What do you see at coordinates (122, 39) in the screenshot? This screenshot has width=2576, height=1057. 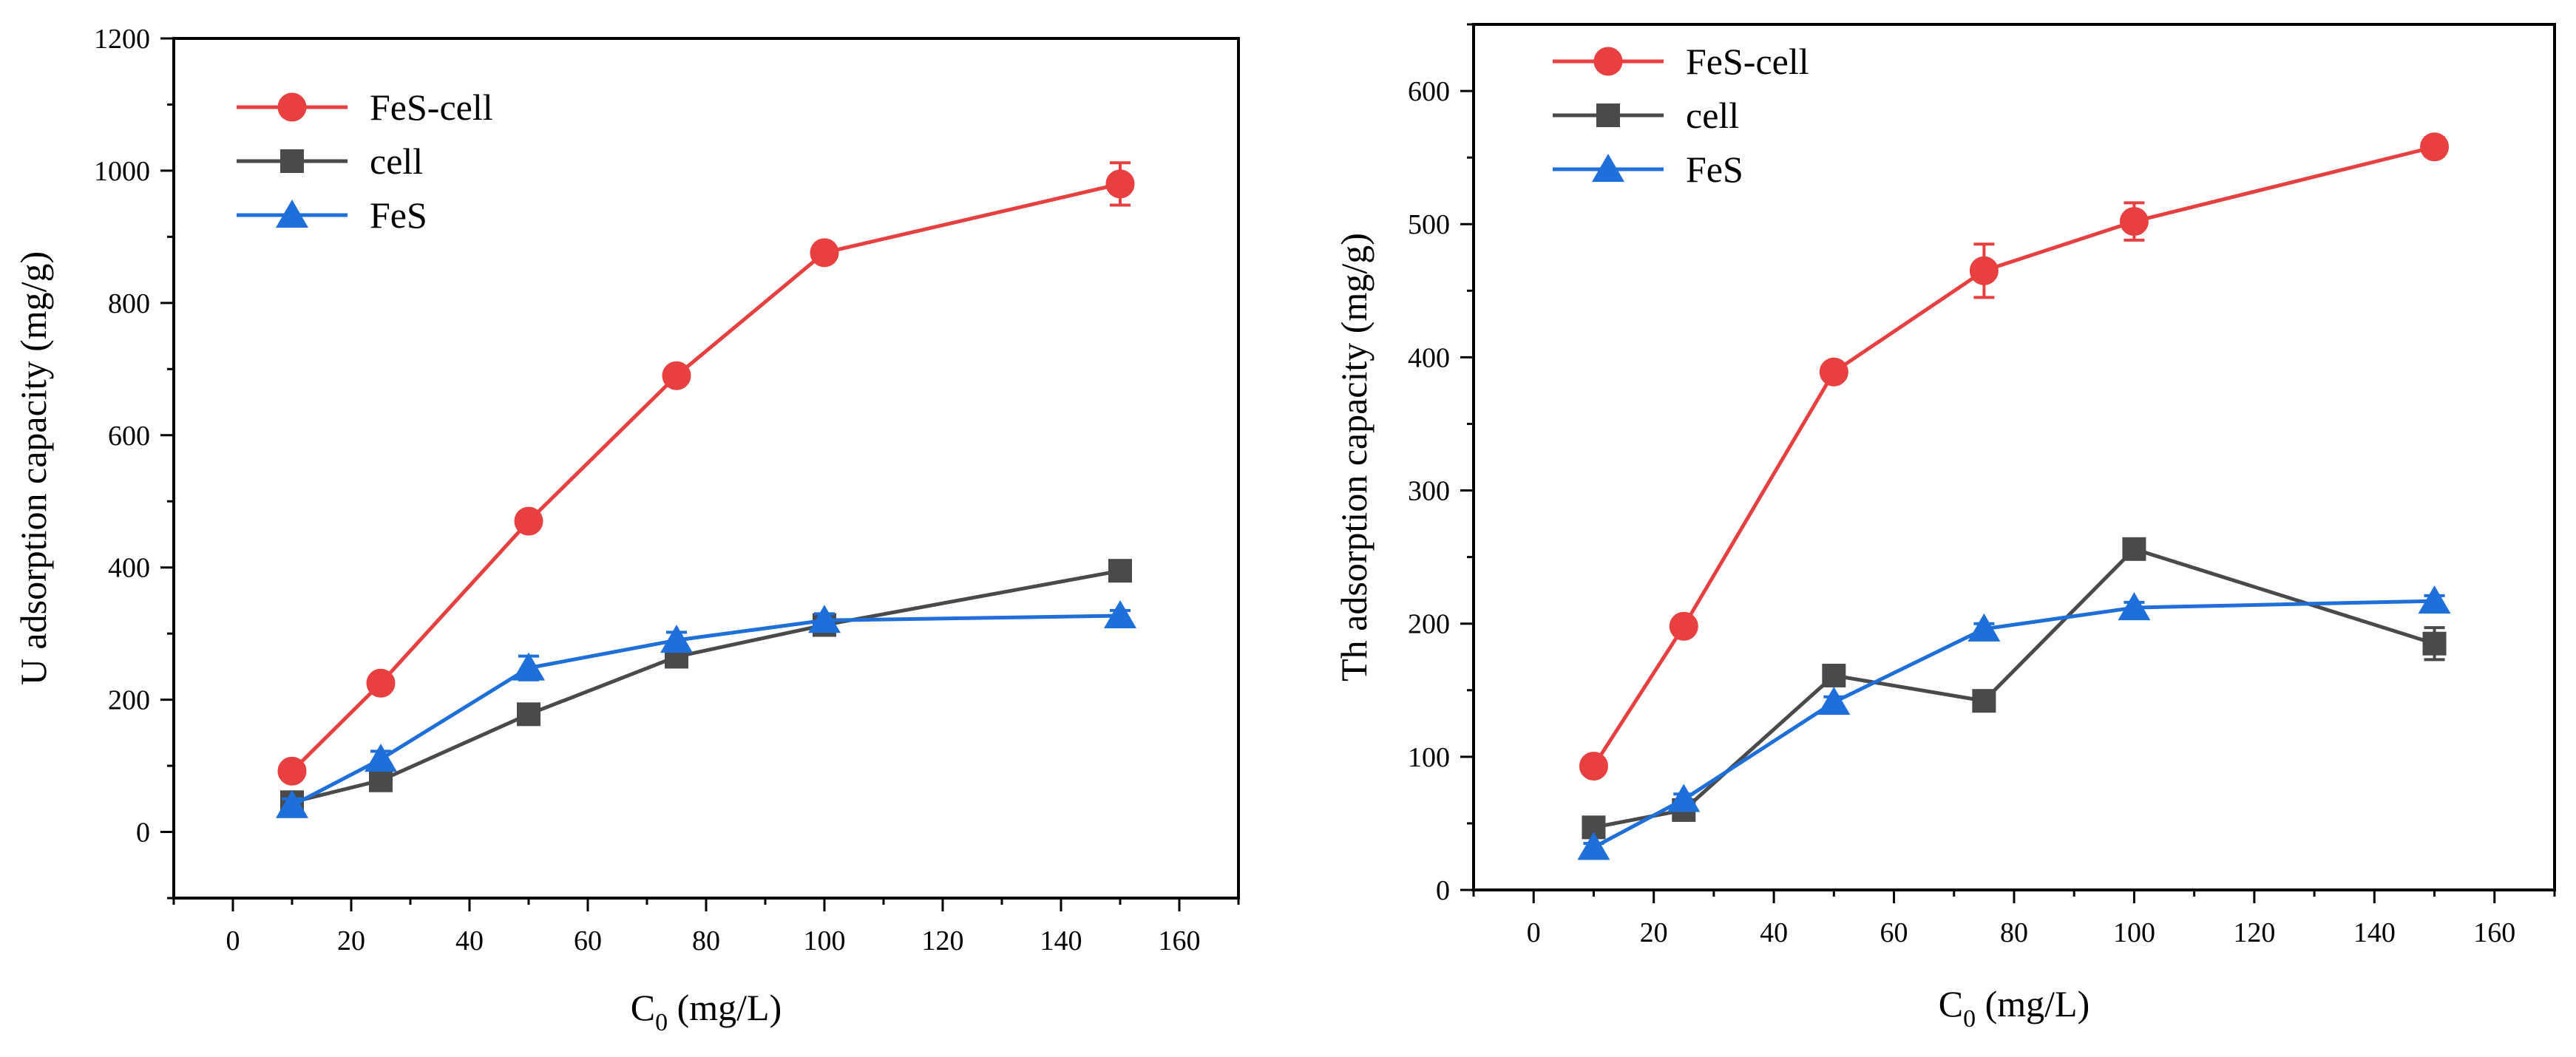 I see `y-tick-label: 1200` at bounding box center [122, 39].